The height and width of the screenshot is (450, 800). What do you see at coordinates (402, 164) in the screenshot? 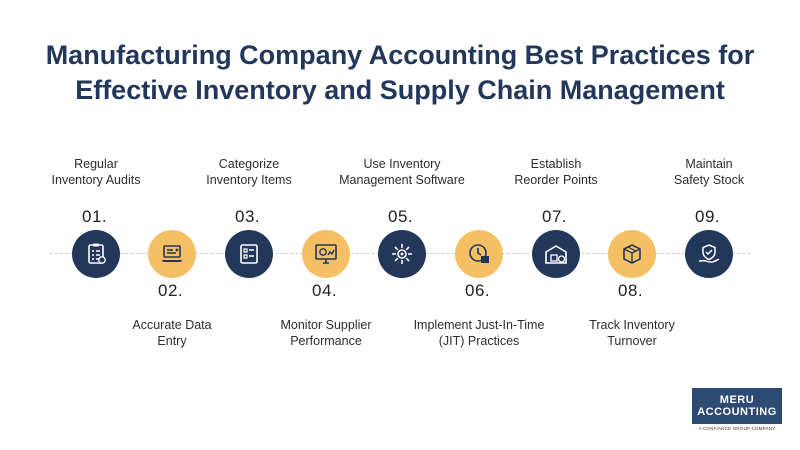
I see `step-label-line: Use Inventory` at bounding box center [402, 164].